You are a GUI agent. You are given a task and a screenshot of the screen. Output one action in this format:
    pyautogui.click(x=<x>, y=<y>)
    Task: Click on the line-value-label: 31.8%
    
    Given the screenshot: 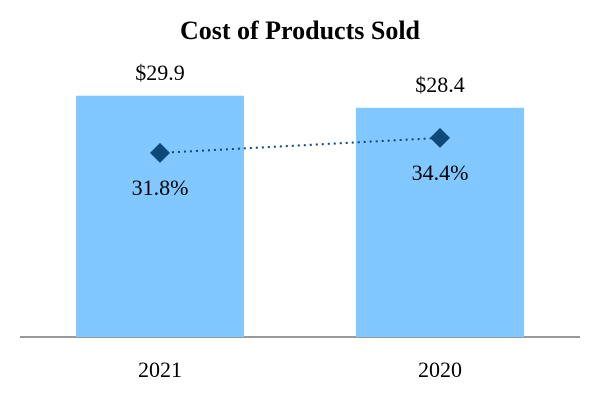 What is the action you would take?
    pyautogui.click(x=160, y=187)
    